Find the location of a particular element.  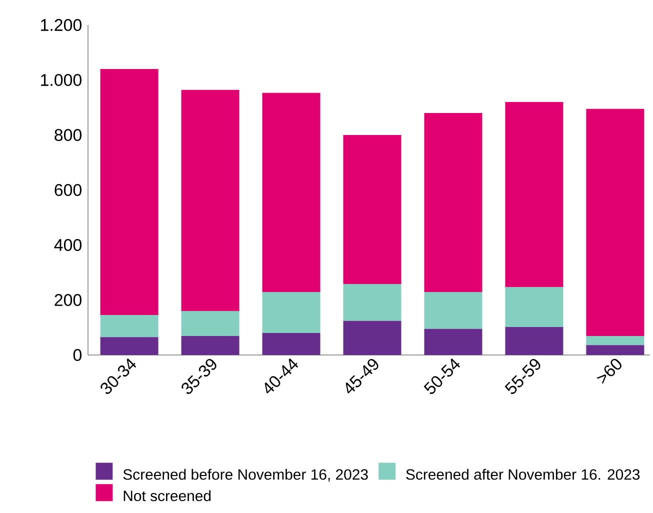

y-tick-label: 0 is located at coordinates (77, 355).